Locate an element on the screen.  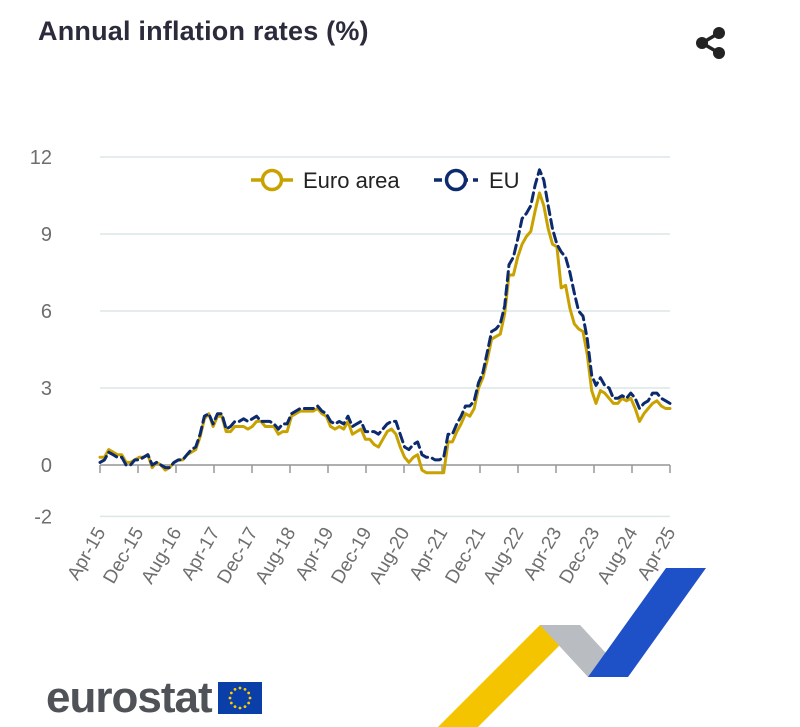
y-tick-label: 12 is located at coordinates (41, 158).